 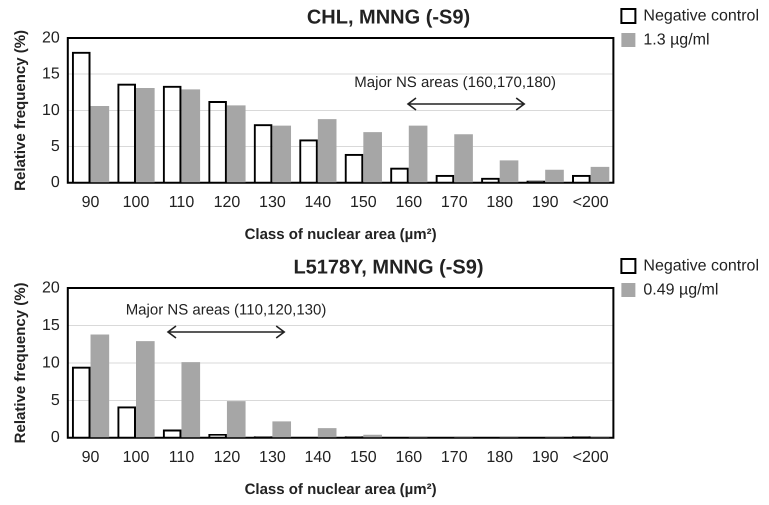 I want to click on annotation: Major NS areas (110,120,130), so click(x=226, y=310).